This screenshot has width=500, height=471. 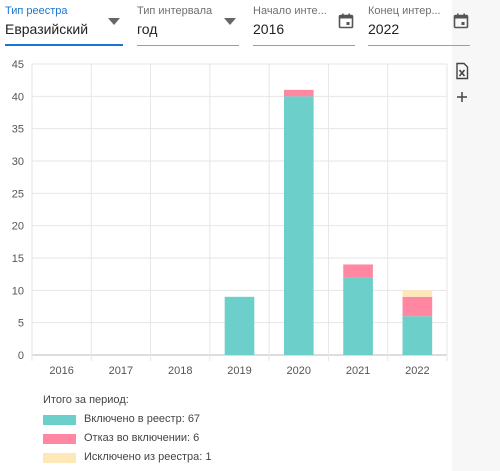 What do you see at coordinates (61, 371) in the screenshot?
I see `x-tick-label: 2016` at bounding box center [61, 371].